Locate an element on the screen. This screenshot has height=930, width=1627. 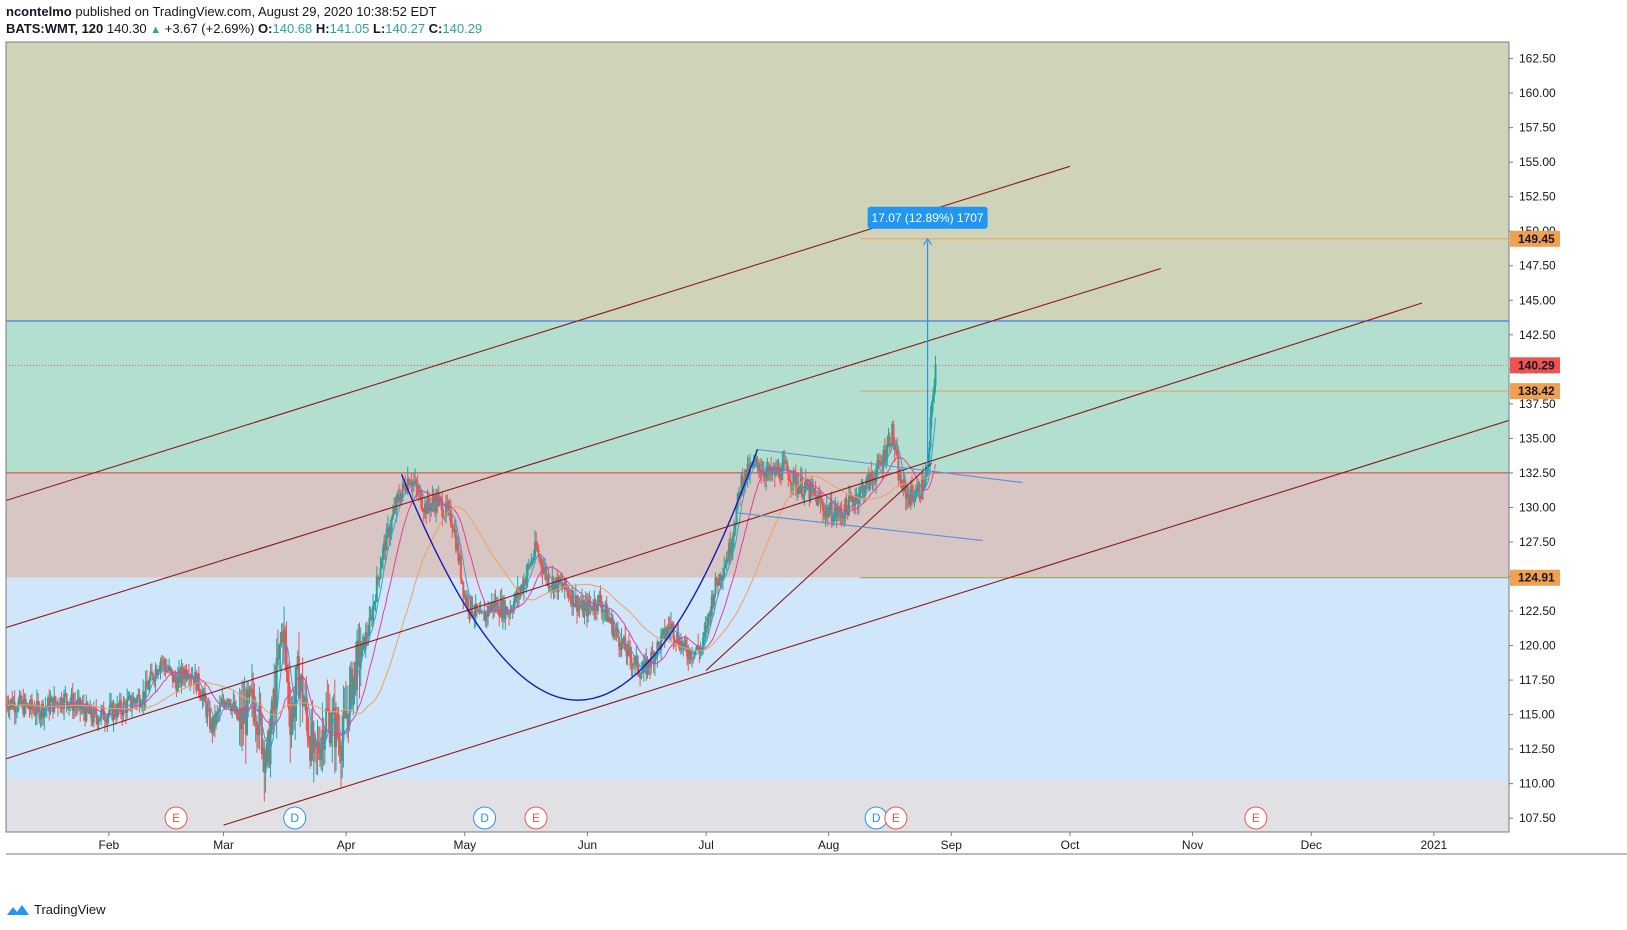
y-tick-label: 145.00 is located at coordinates (1537, 300).